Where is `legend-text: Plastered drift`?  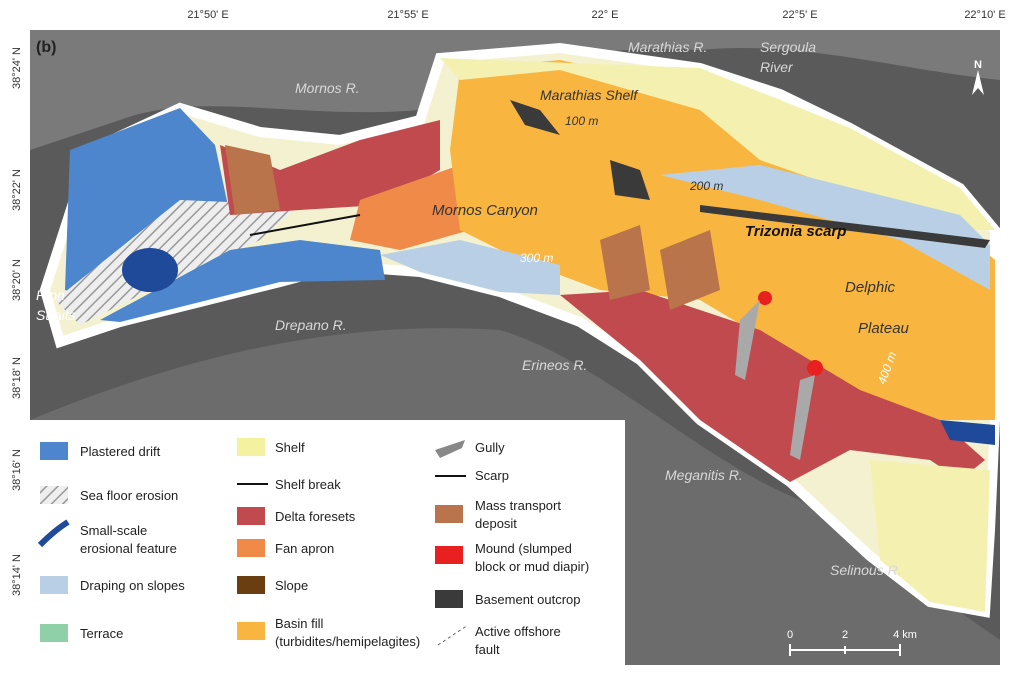 legend-text: Plastered drift is located at coordinates (120, 451).